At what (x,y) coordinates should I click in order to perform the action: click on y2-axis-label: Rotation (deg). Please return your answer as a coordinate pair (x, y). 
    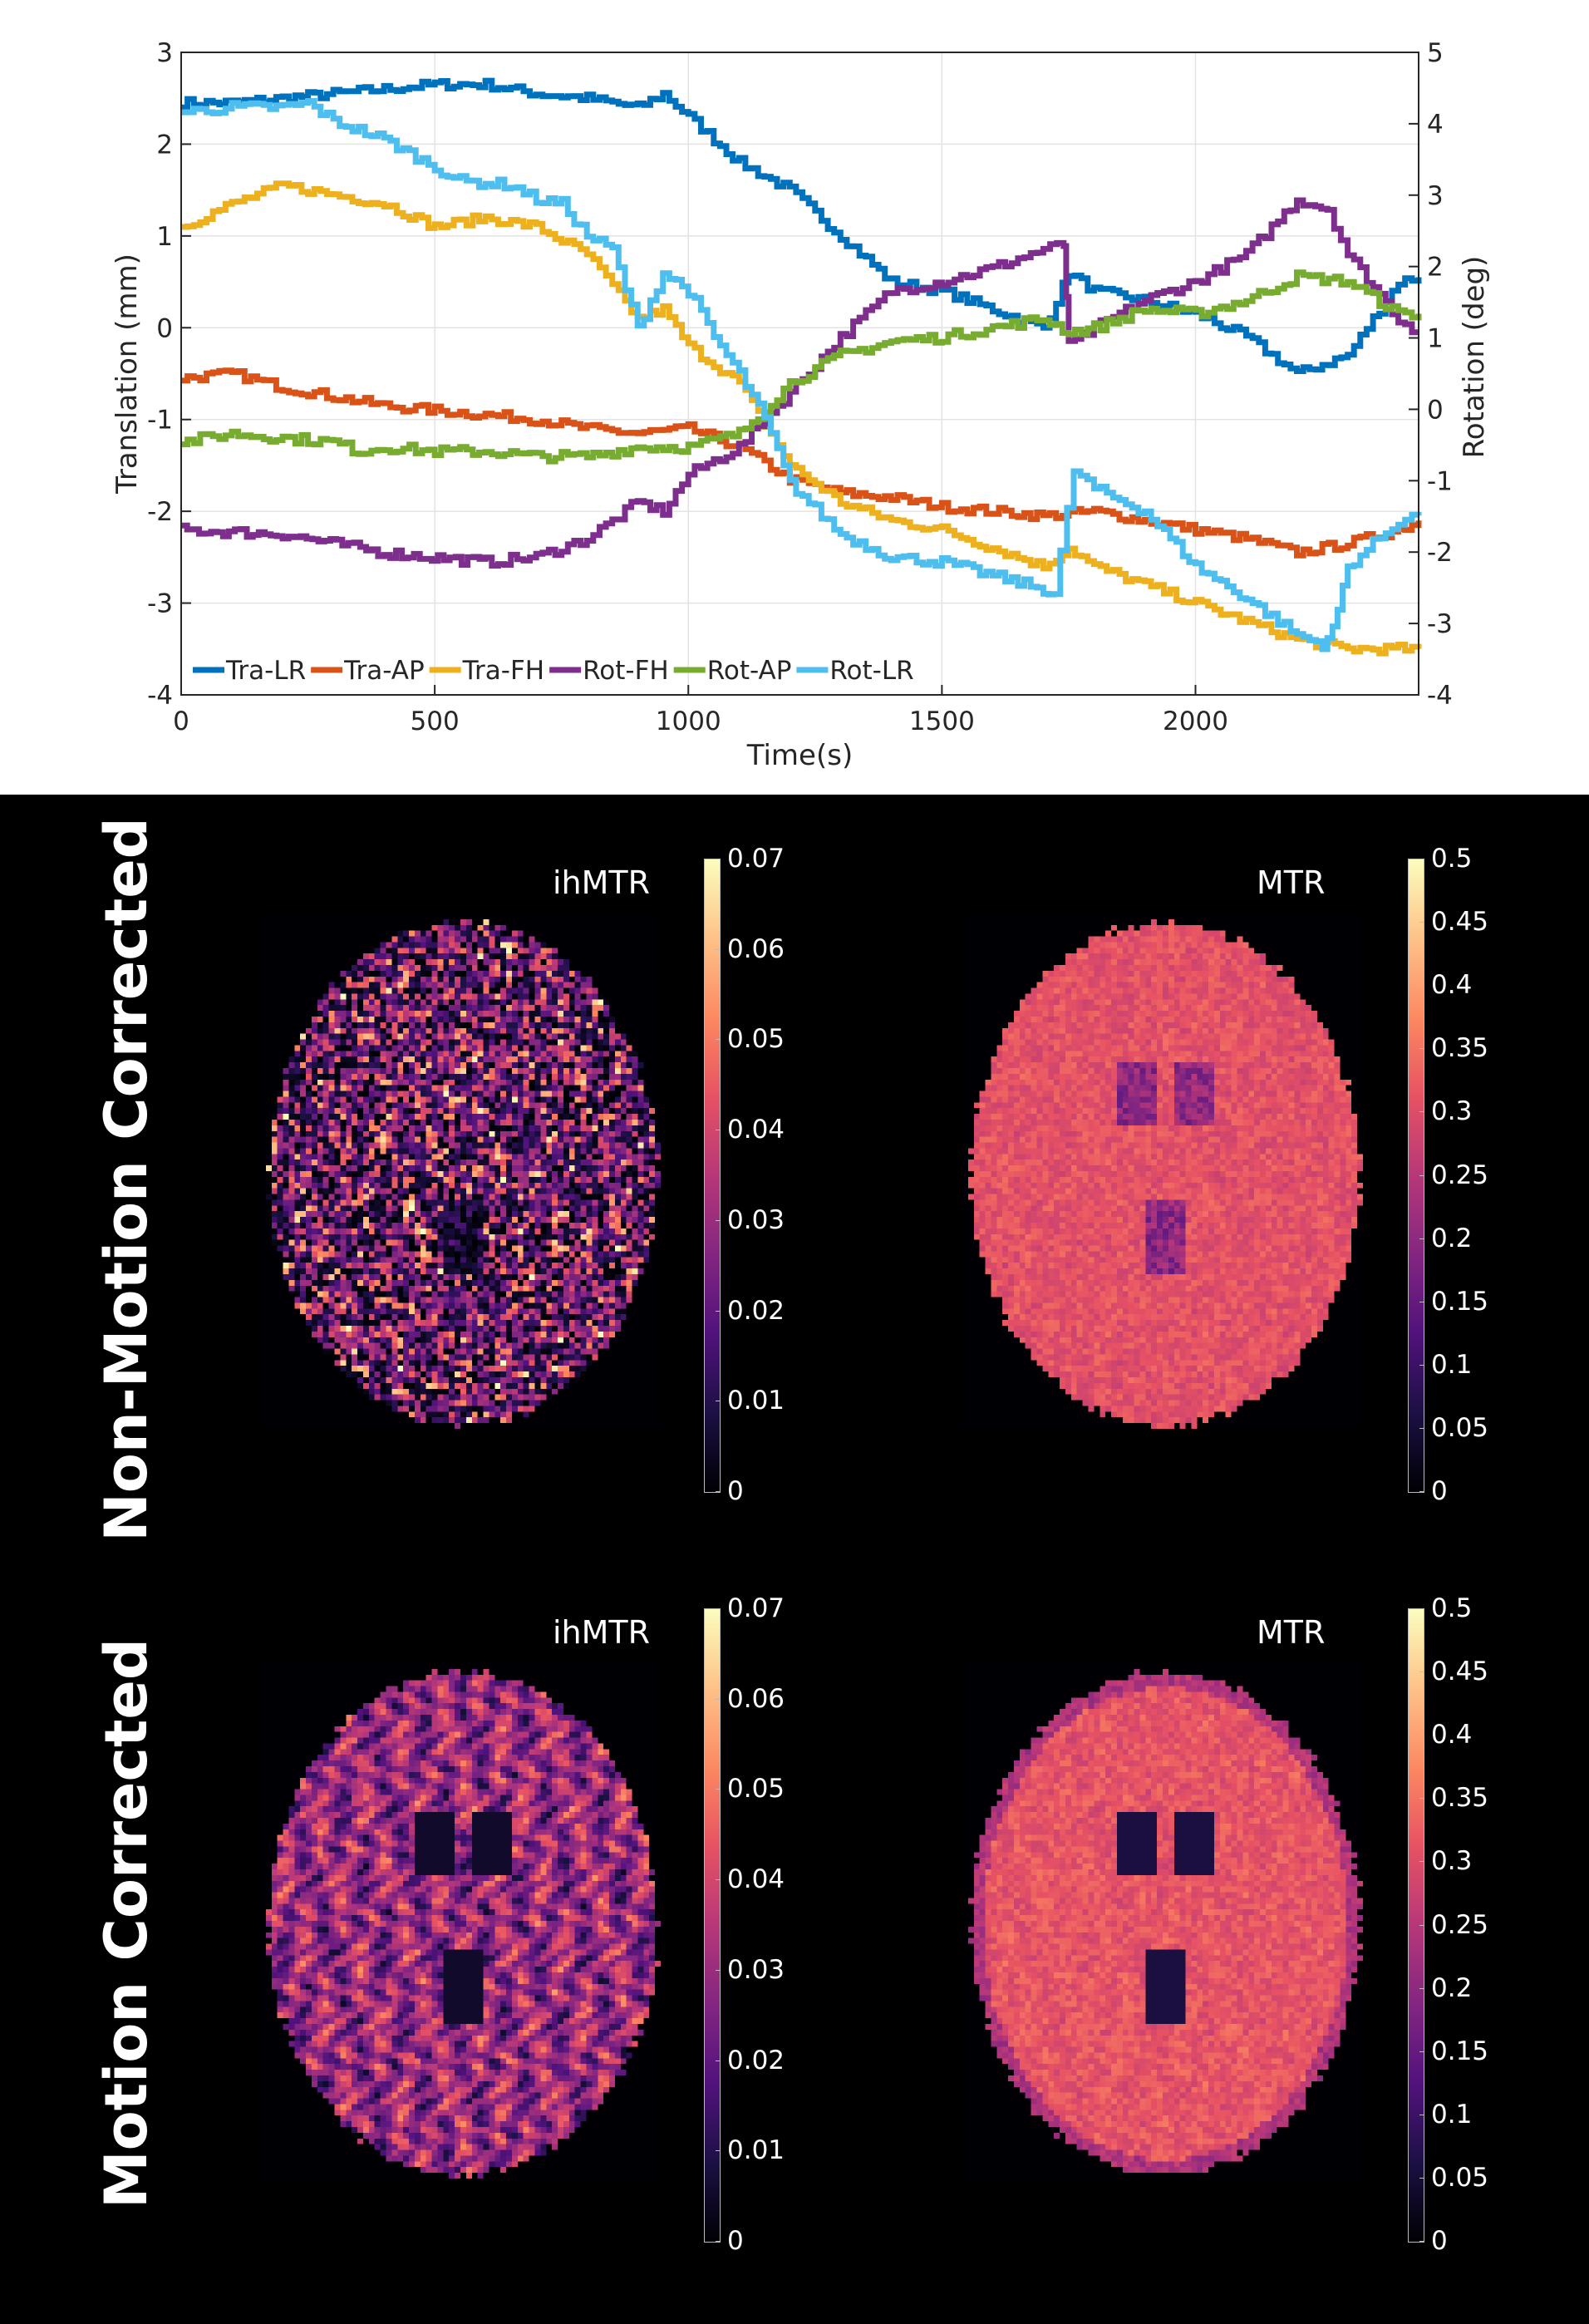
    Looking at the image, I should click on (1474, 357).